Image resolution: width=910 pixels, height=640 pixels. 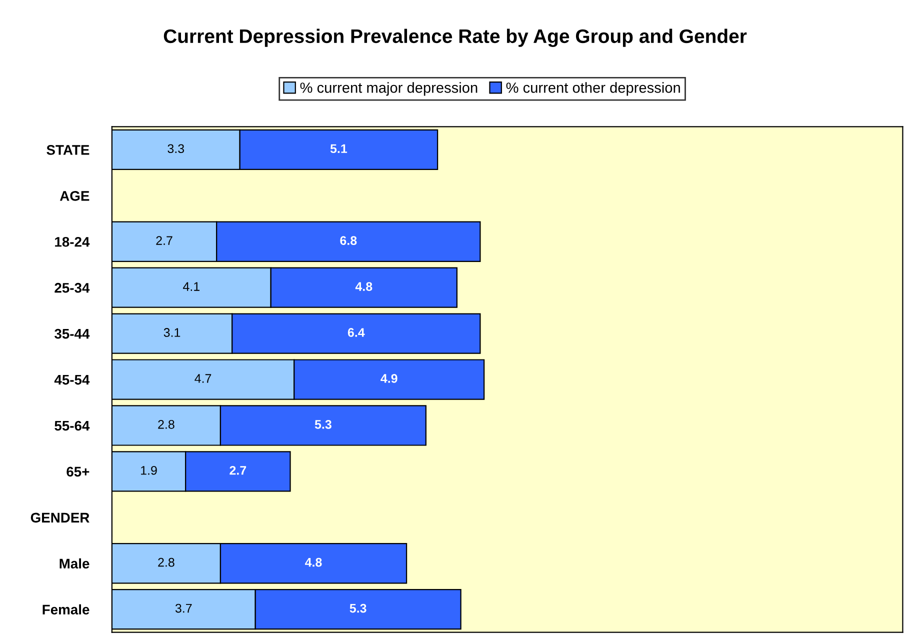 I want to click on y-tick-label: Male, so click(x=75, y=563).